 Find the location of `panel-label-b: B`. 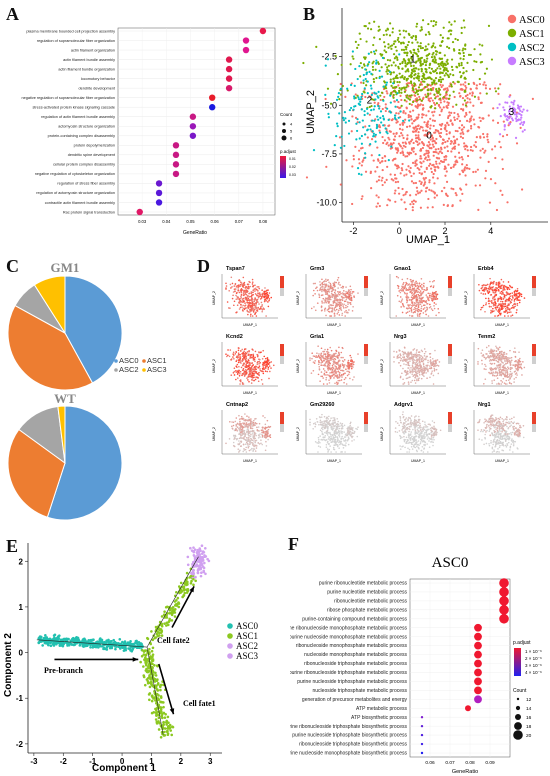

panel-label-b: B is located at coordinates (309, 14).